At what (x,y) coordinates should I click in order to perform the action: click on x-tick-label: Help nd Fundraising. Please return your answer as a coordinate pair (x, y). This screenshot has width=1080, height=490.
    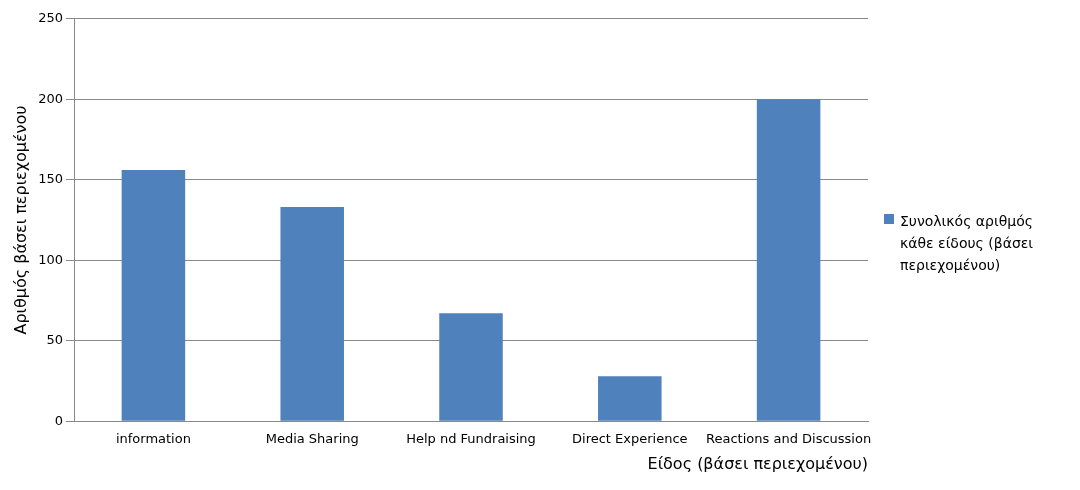
    Looking at the image, I should click on (471, 439).